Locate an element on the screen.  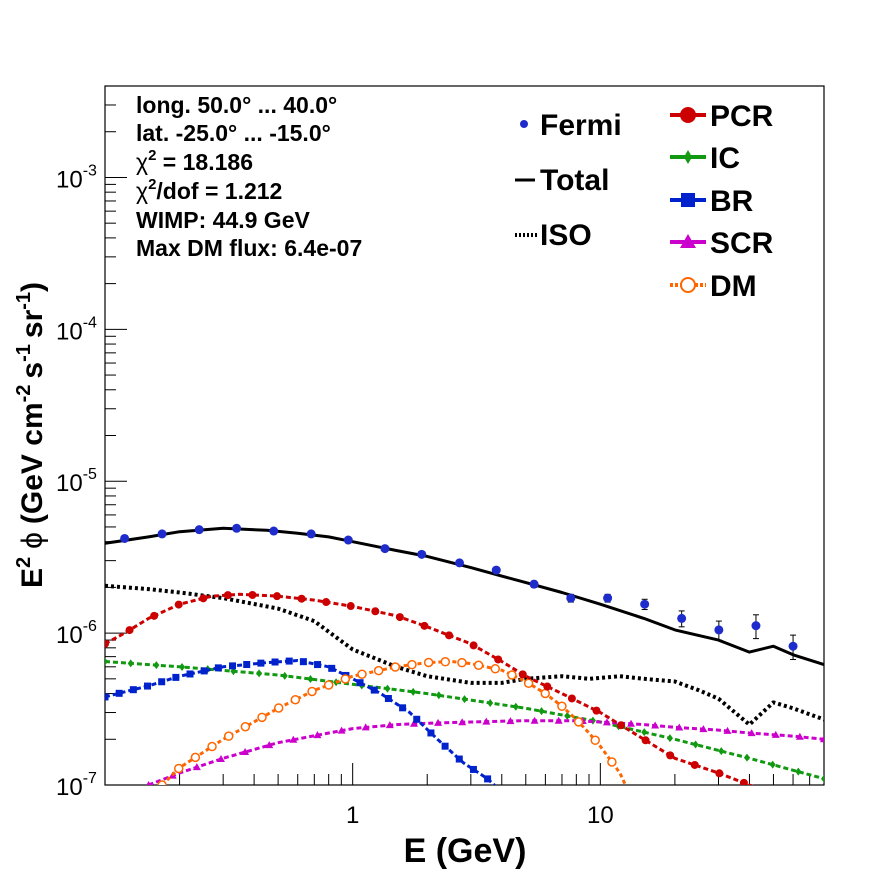
y-tick-exp: -7 is located at coordinates (90, 778).